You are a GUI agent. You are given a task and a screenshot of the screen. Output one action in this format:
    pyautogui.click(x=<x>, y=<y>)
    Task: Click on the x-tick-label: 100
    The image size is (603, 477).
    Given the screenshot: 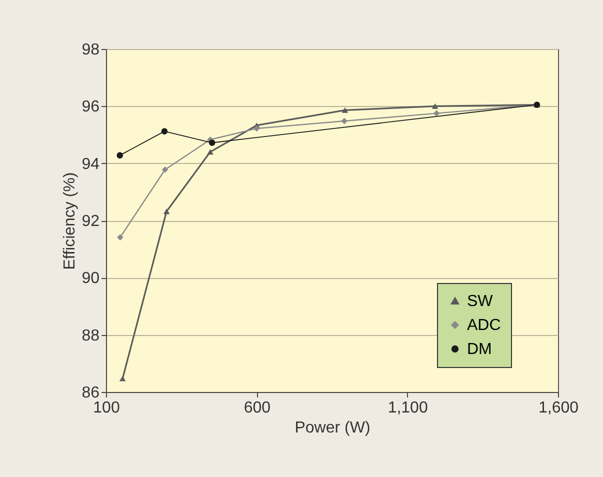 What is the action you would take?
    pyautogui.click(x=106, y=408)
    